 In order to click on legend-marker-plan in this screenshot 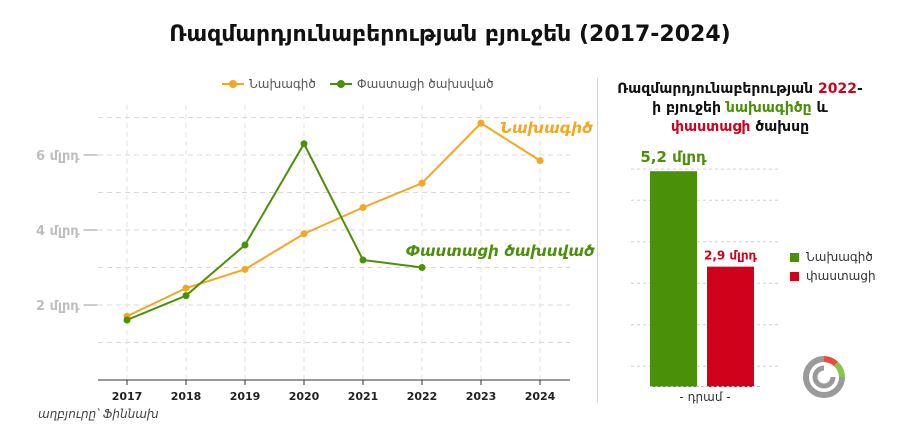, I will do `click(233, 84)`.